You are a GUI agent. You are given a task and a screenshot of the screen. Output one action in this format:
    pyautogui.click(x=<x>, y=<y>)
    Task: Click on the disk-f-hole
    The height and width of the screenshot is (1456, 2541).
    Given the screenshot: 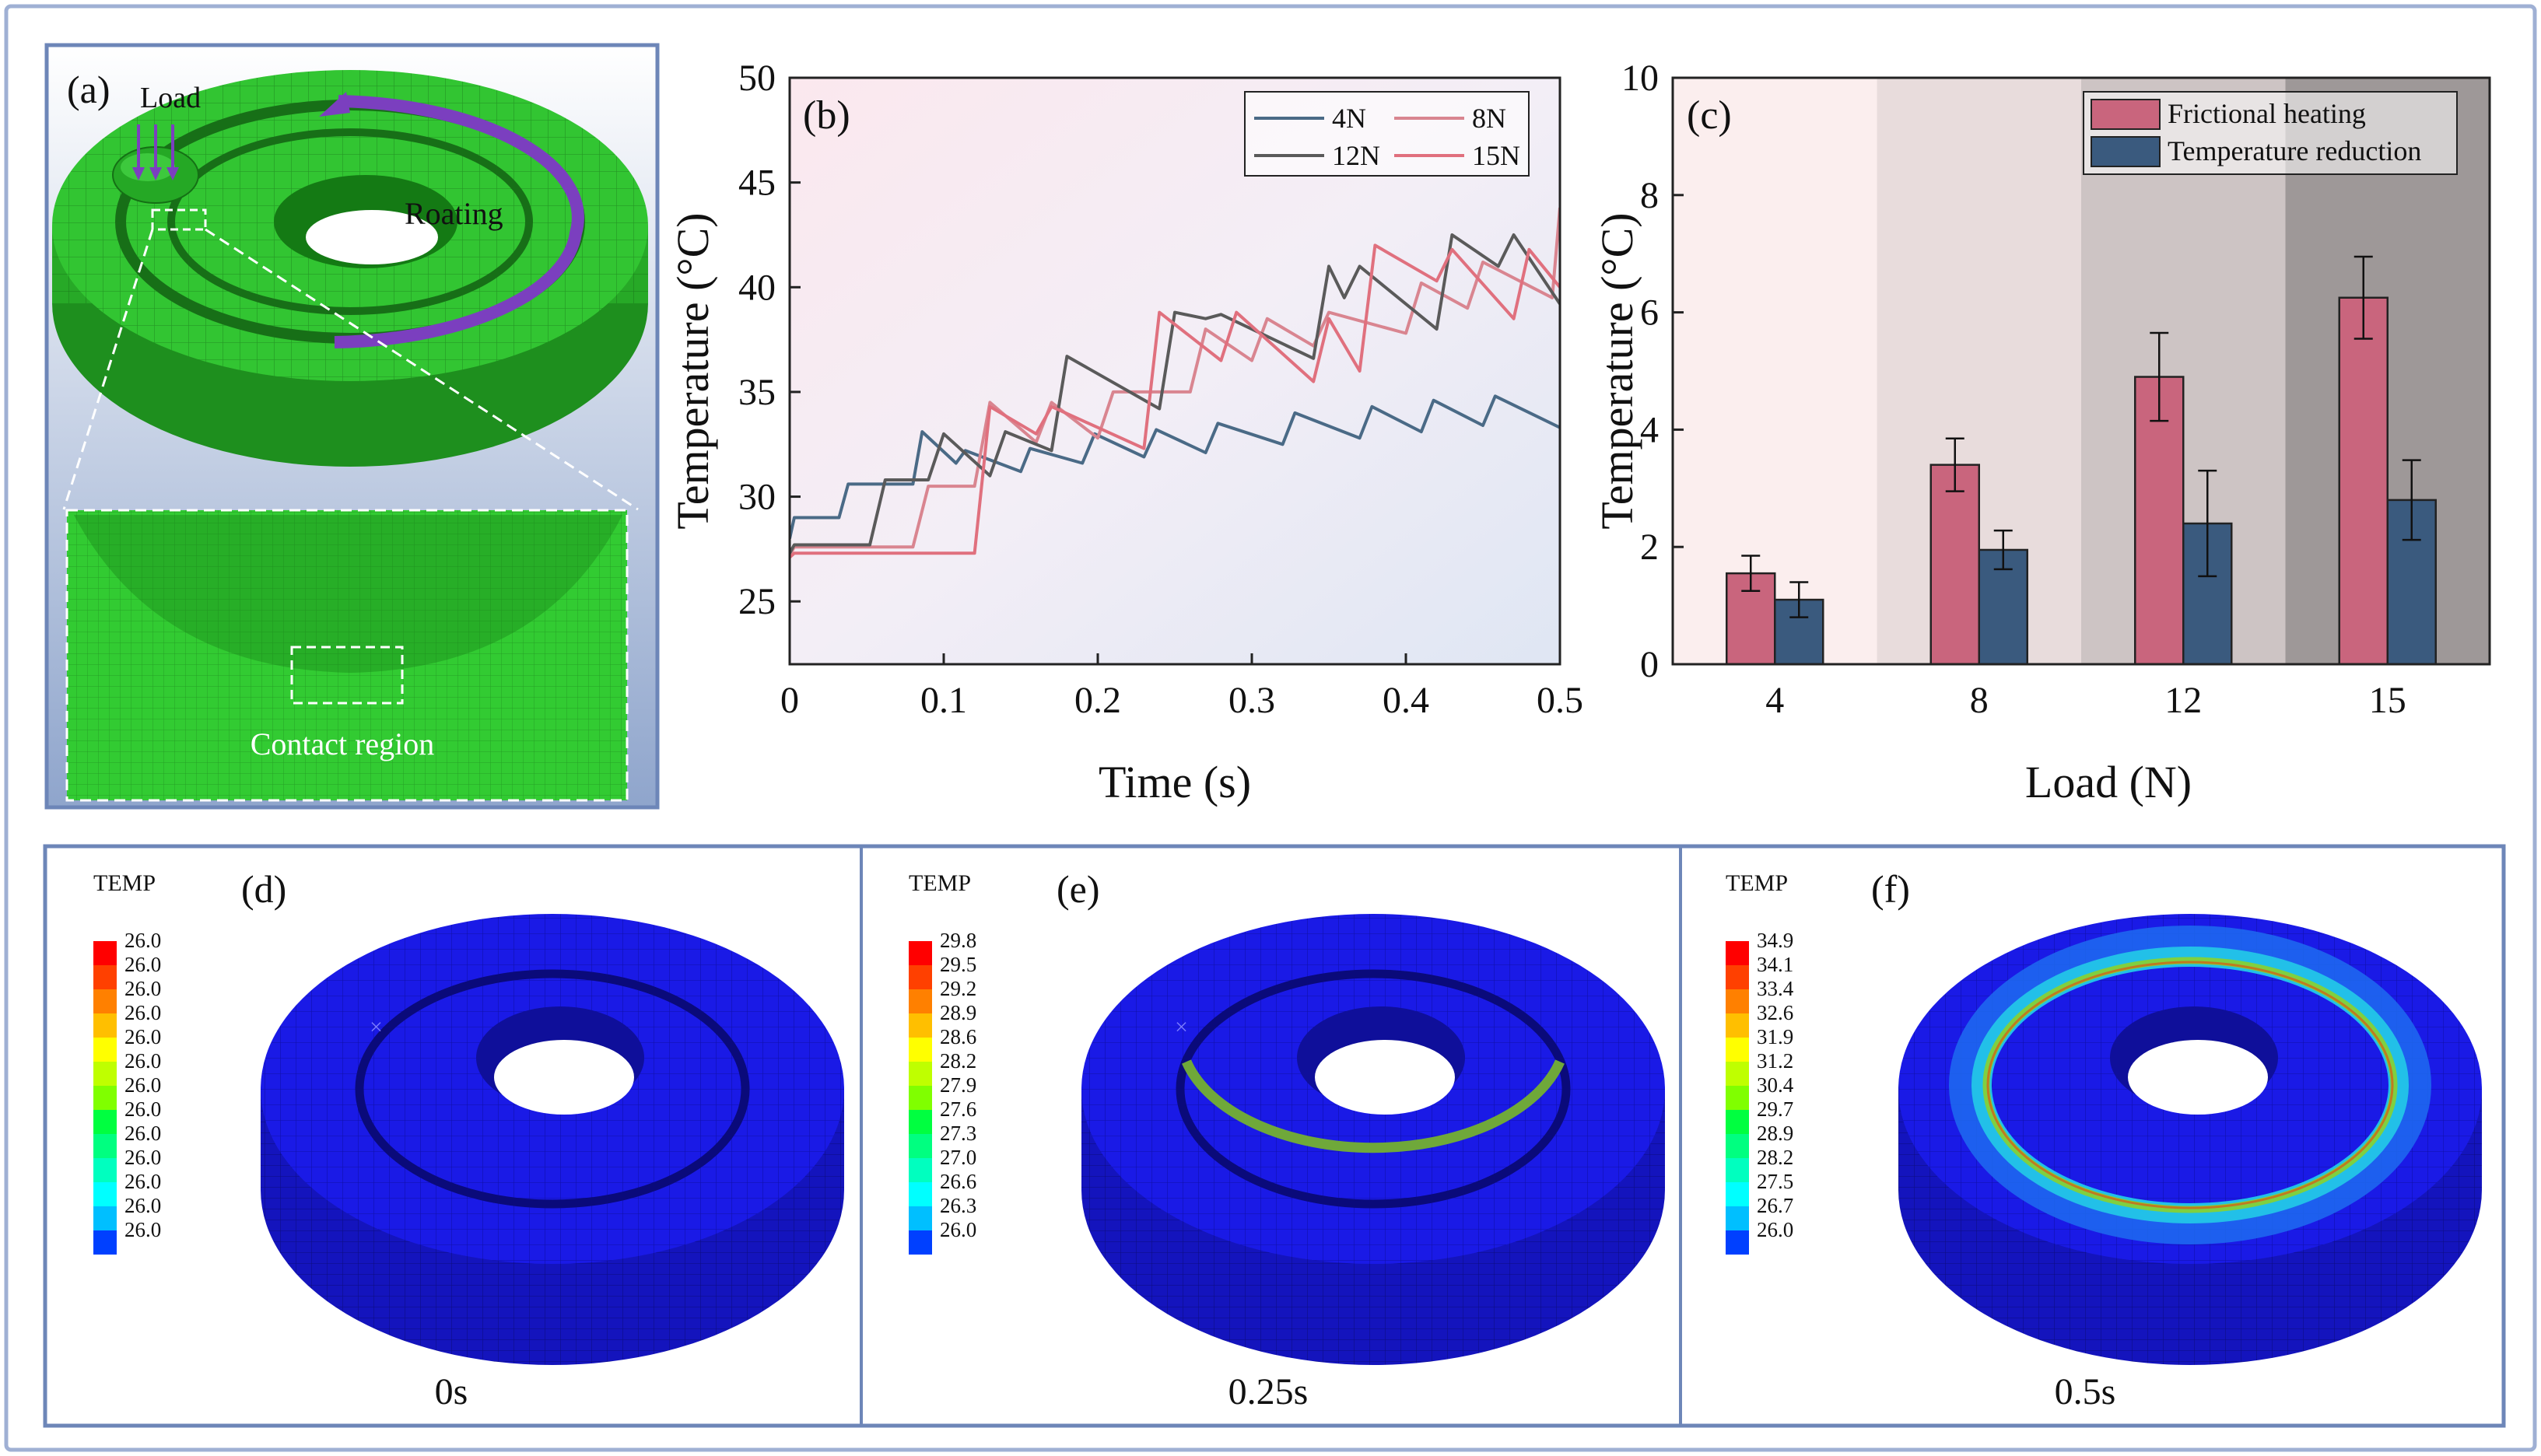 What is the action you would take?
    pyautogui.click(x=2198, y=1077)
    